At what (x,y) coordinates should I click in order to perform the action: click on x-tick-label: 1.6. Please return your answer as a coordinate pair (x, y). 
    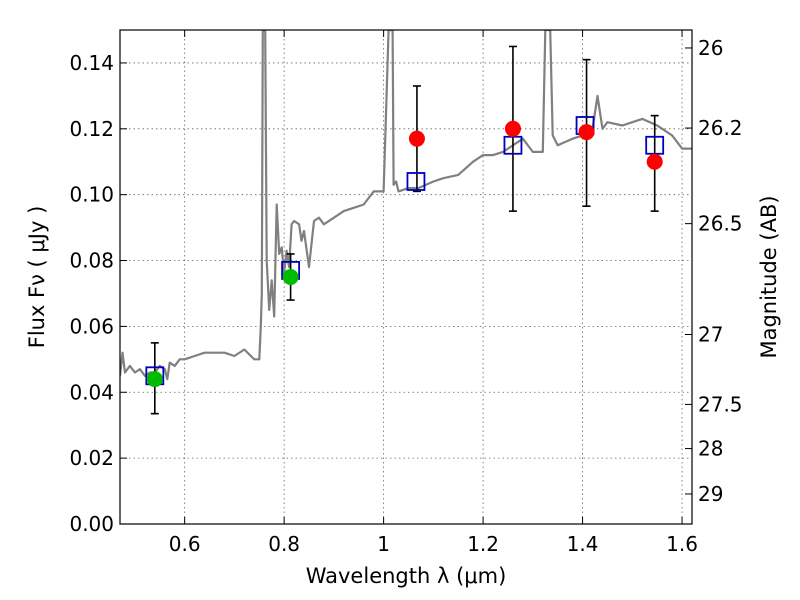
    Looking at the image, I should click on (682, 544).